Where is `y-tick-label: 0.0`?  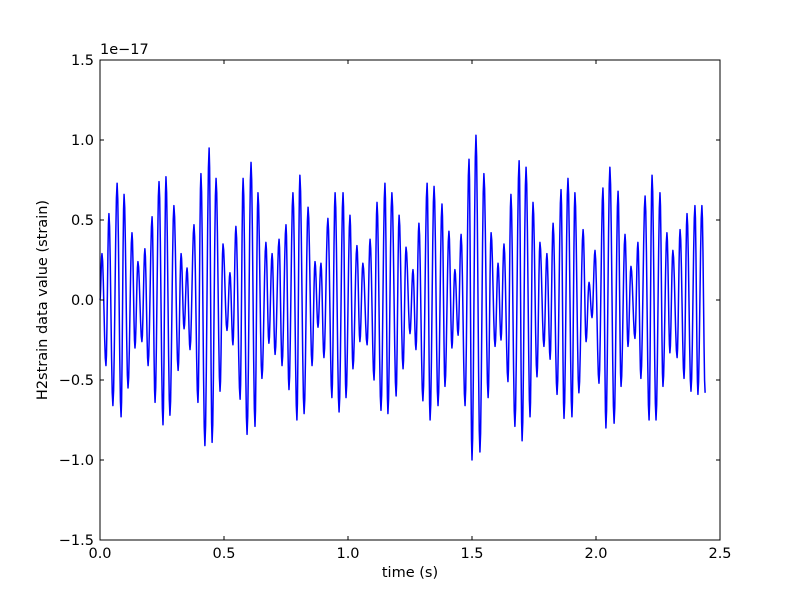
y-tick-label: 0.0 is located at coordinates (82, 301).